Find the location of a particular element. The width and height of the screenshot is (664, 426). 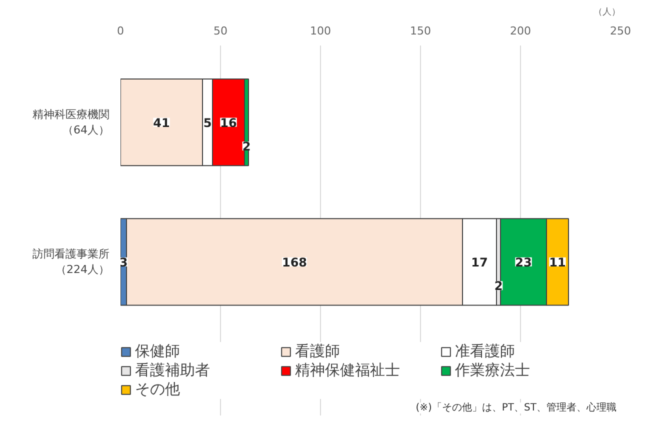

legend-label: 作業療法士 is located at coordinates (493, 370).